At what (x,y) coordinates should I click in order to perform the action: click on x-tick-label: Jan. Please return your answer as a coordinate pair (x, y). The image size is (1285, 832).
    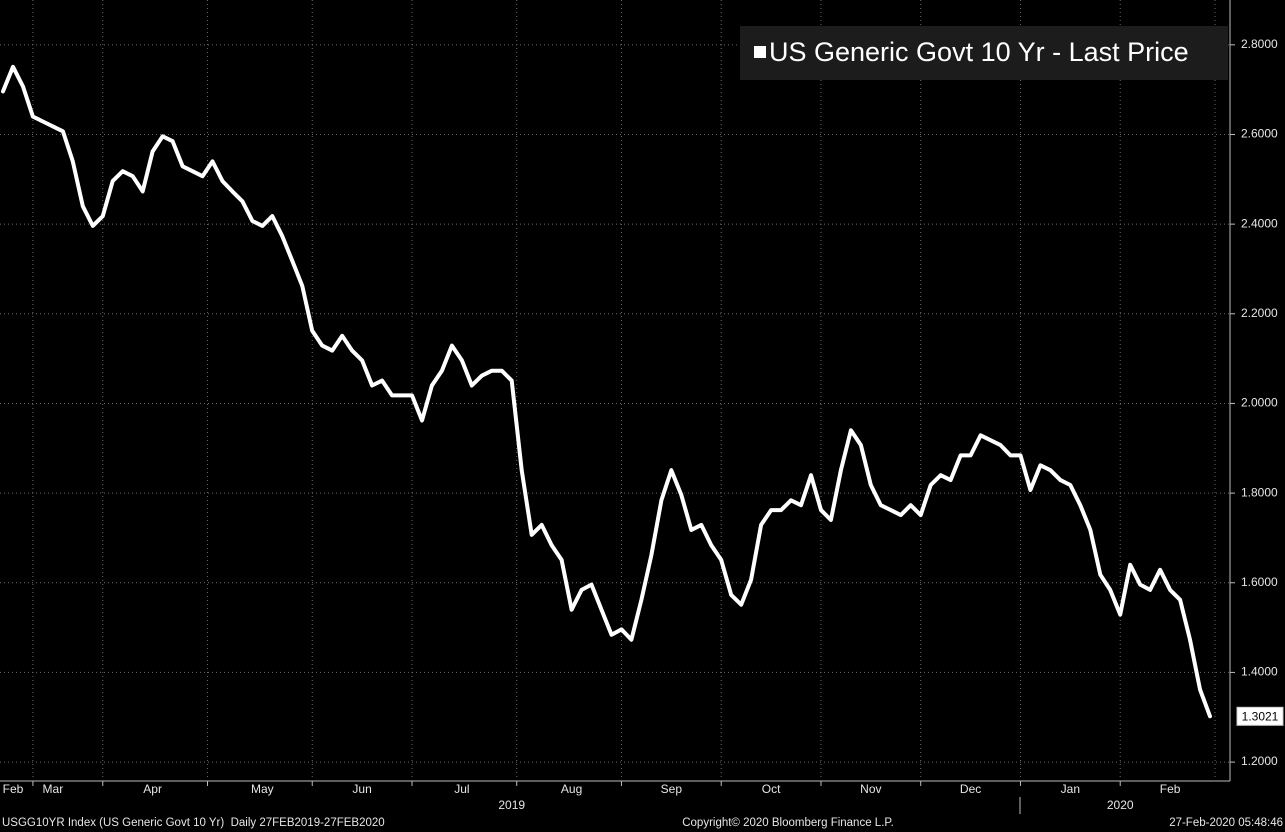
    Looking at the image, I should click on (1070, 789).